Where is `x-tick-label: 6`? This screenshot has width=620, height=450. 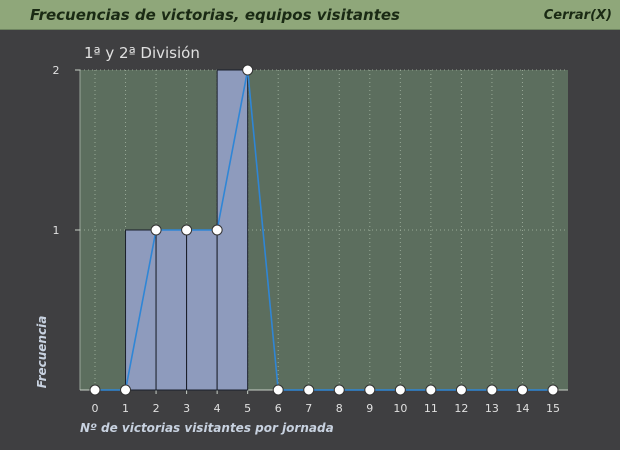 x-tick-label: 6 is located at coordinates (278, 408).